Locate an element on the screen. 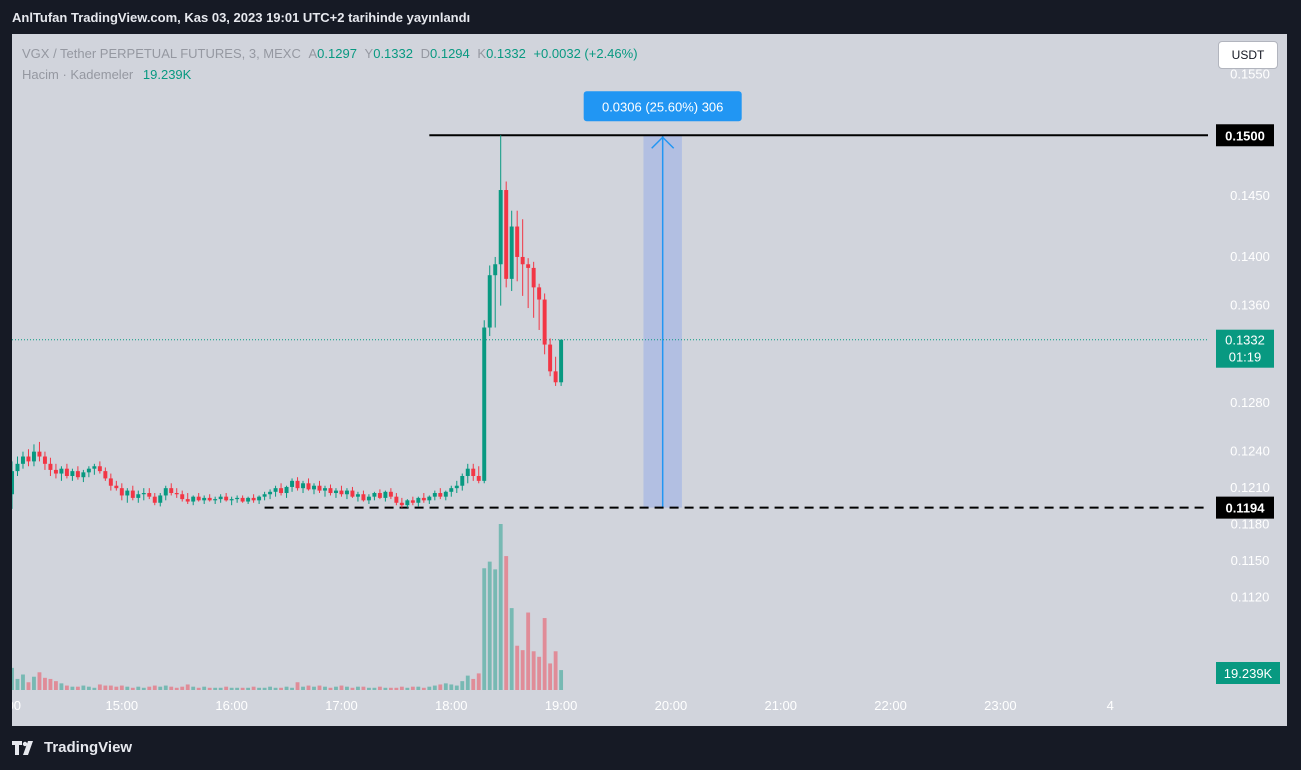 The height and width of the screenshot is (770, 1301). close-value: 0.1332 is located at coordinates (506, 53).